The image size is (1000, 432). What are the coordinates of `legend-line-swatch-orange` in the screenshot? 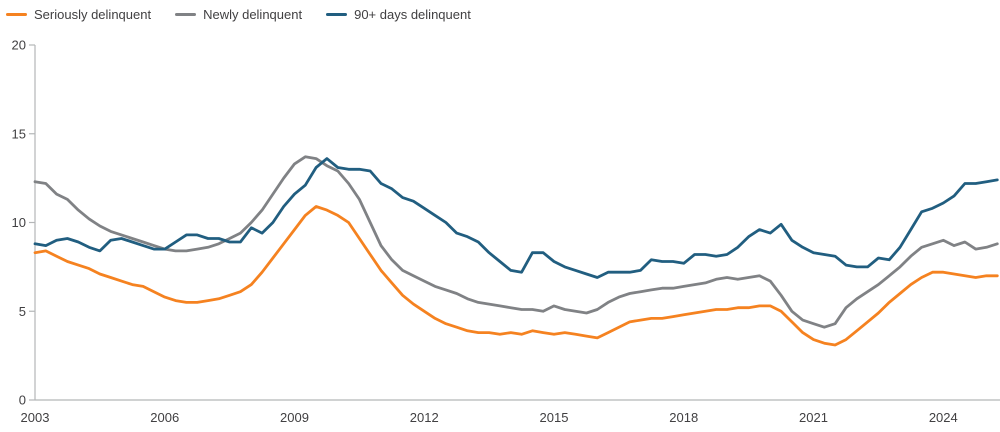 It's located at (16, 14).